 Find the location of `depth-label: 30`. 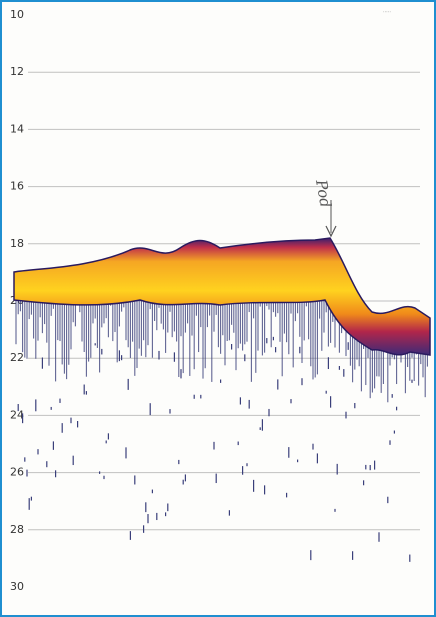

depth-label: 30 is located at coordinates (17, 586).